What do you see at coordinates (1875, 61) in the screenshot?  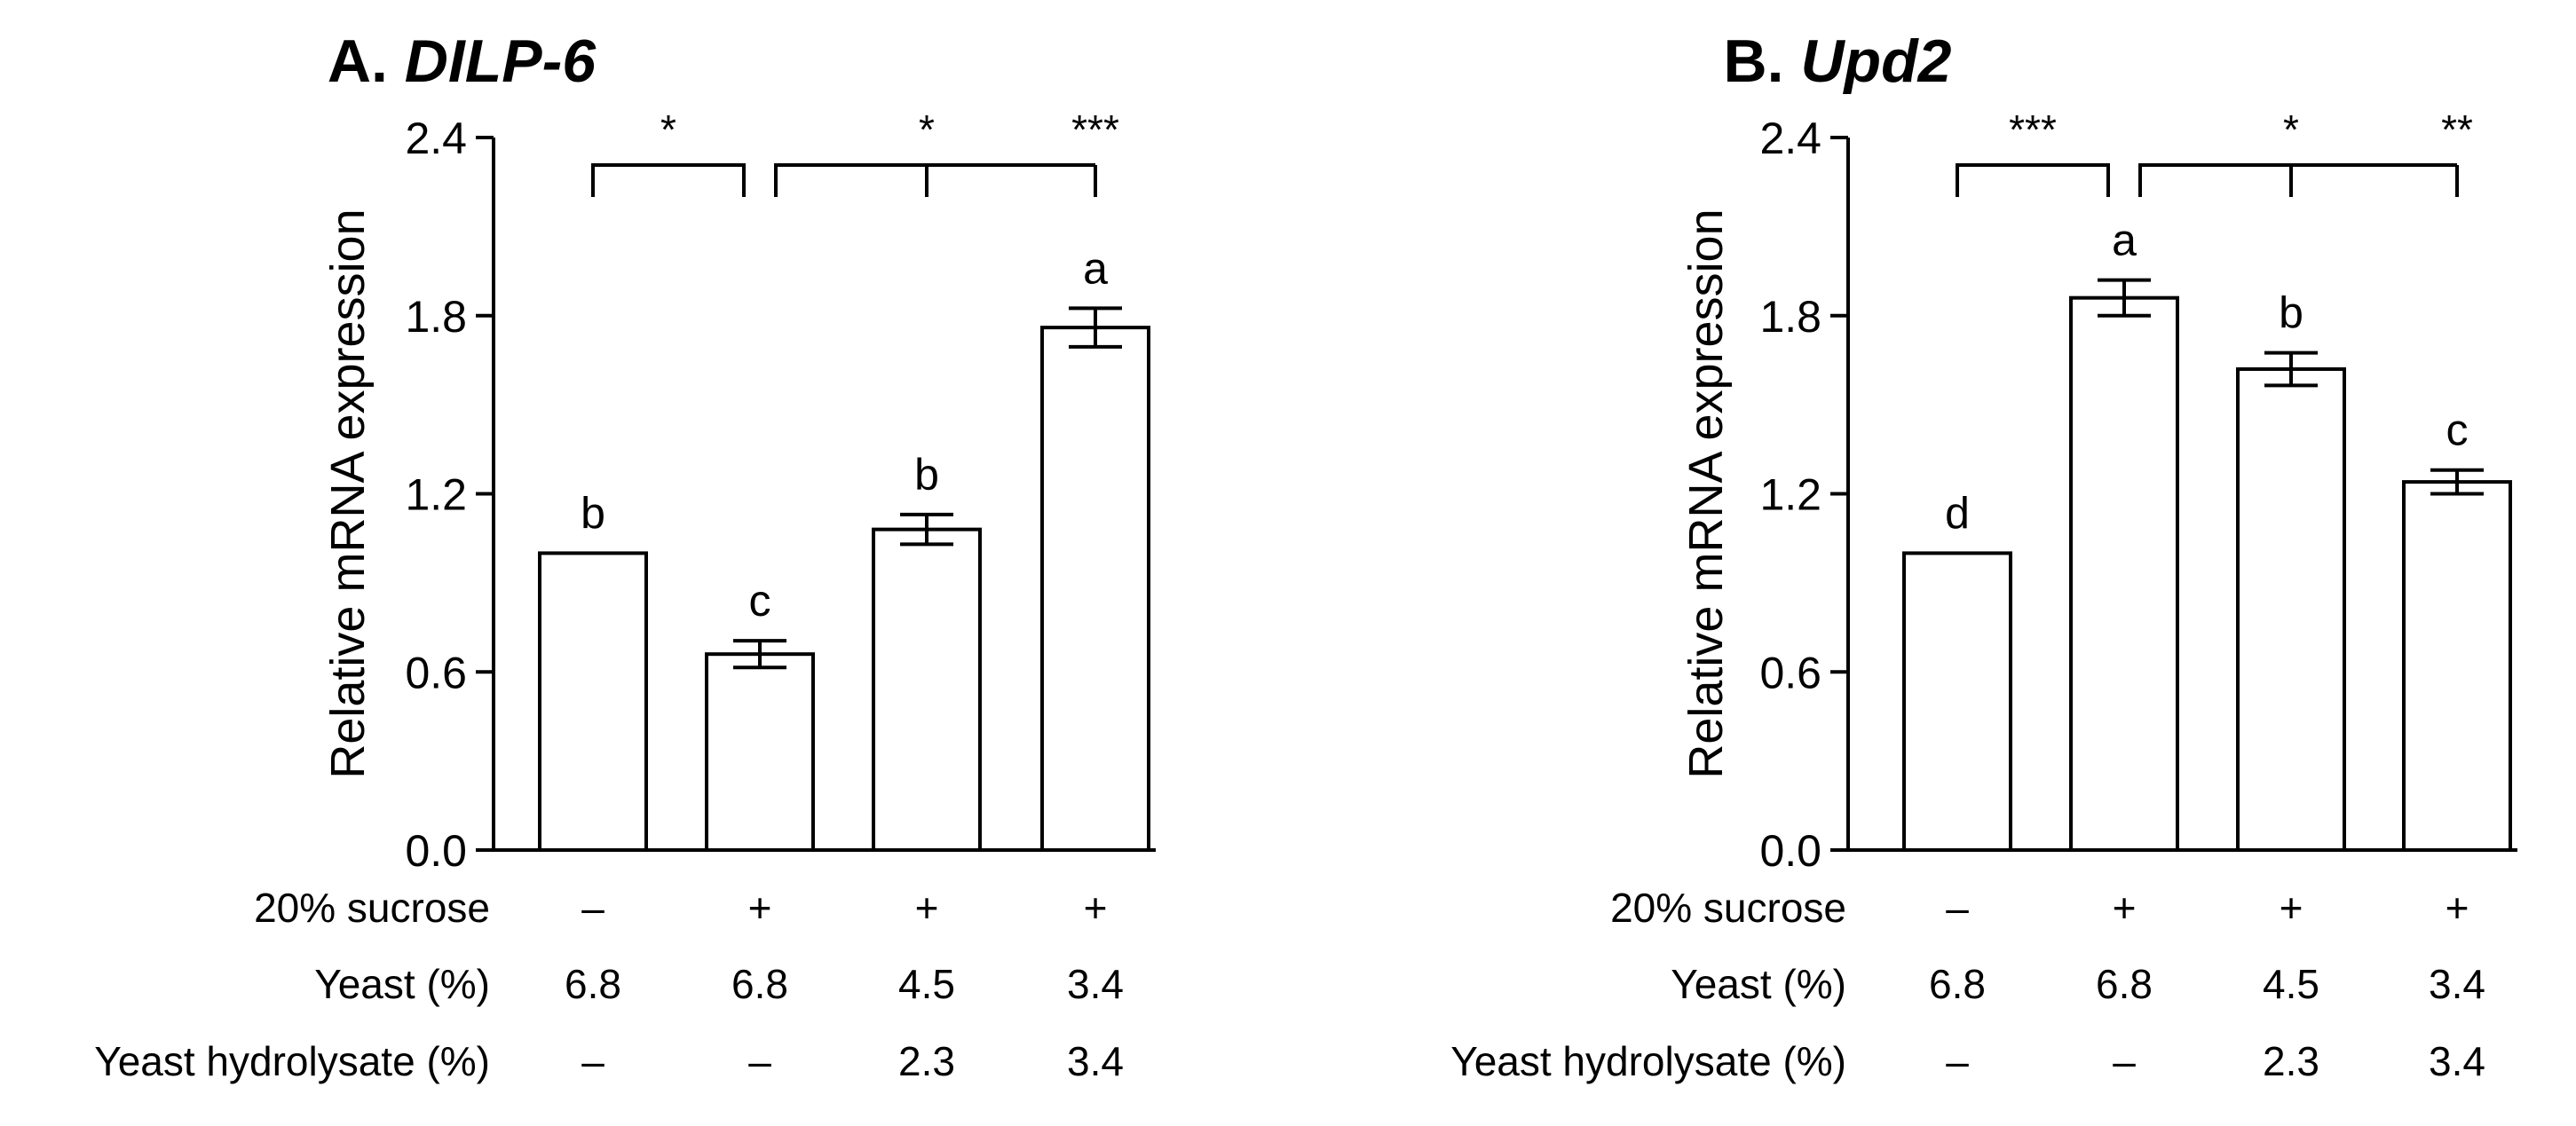 I see `chart-title-gene: Upd2` at bounding box center [1875, 61].